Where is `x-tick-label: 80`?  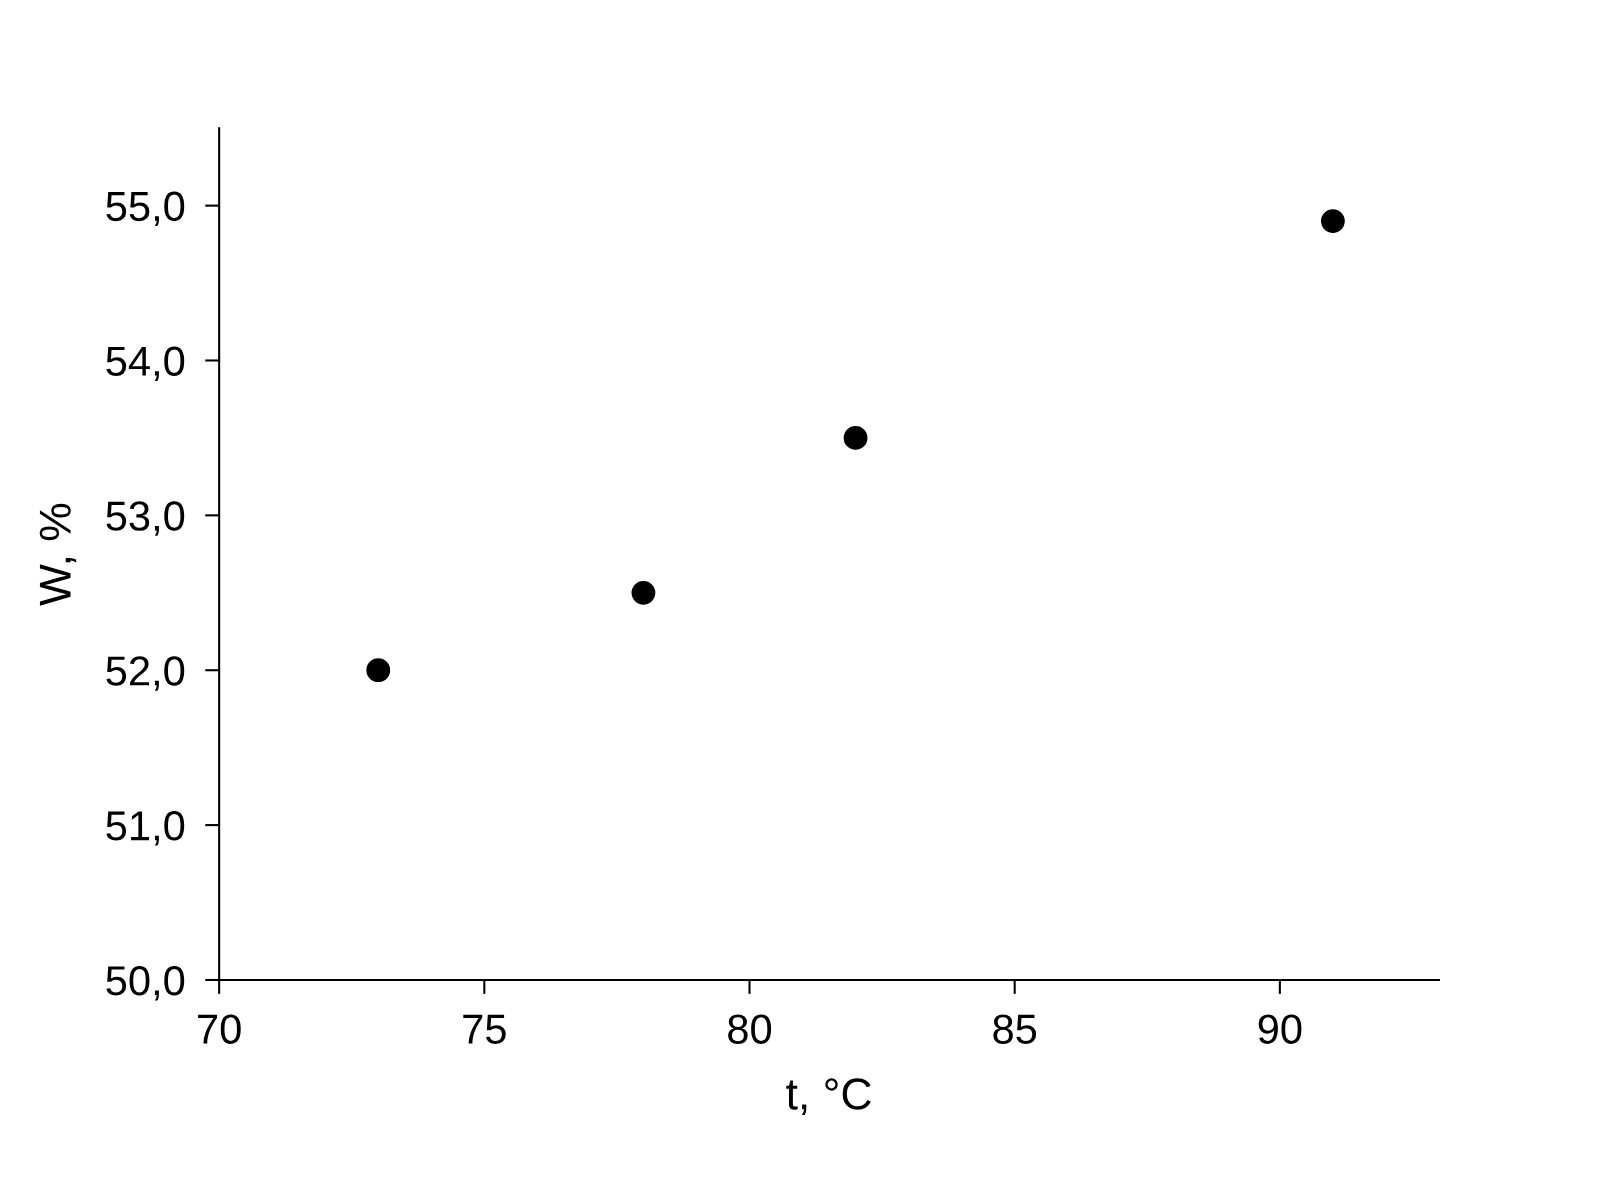 x-tick-label: 80 is located at coordinates (750, 1029).